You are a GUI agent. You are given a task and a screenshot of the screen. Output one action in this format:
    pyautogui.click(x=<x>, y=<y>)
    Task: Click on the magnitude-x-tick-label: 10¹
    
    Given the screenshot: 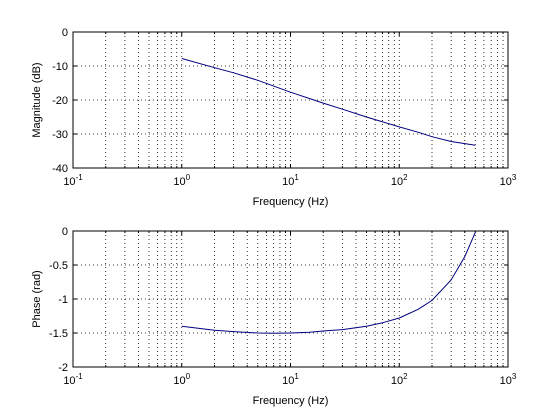 What is the action you would take?
    pyautogui.click(x=290, y=180)
    